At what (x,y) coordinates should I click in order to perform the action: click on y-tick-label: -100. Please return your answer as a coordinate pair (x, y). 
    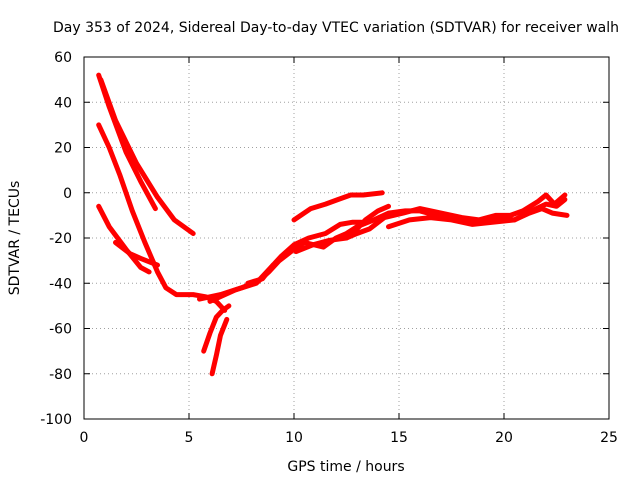
    Looking at the image, I should click on (56, 420).